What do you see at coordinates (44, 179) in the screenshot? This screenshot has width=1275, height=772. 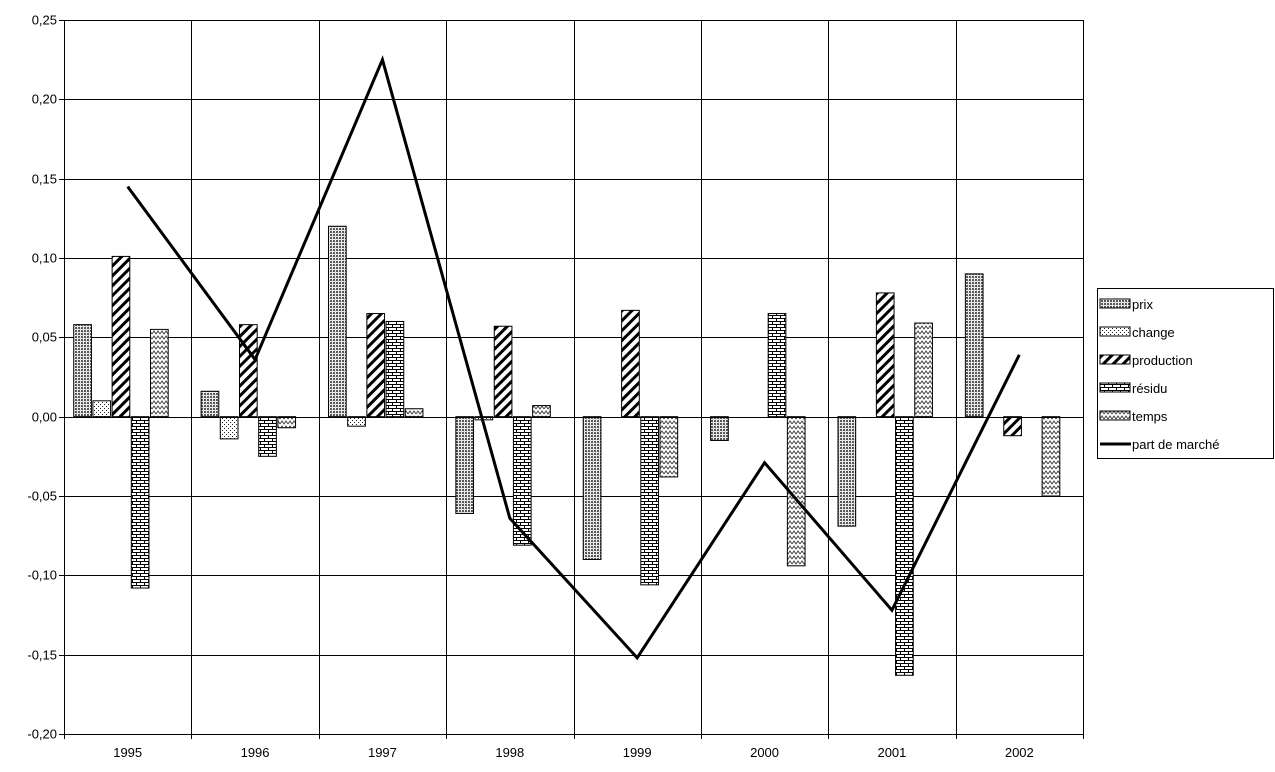 I see `y-tick-label: 0,15` at bounding box center [44, 179].